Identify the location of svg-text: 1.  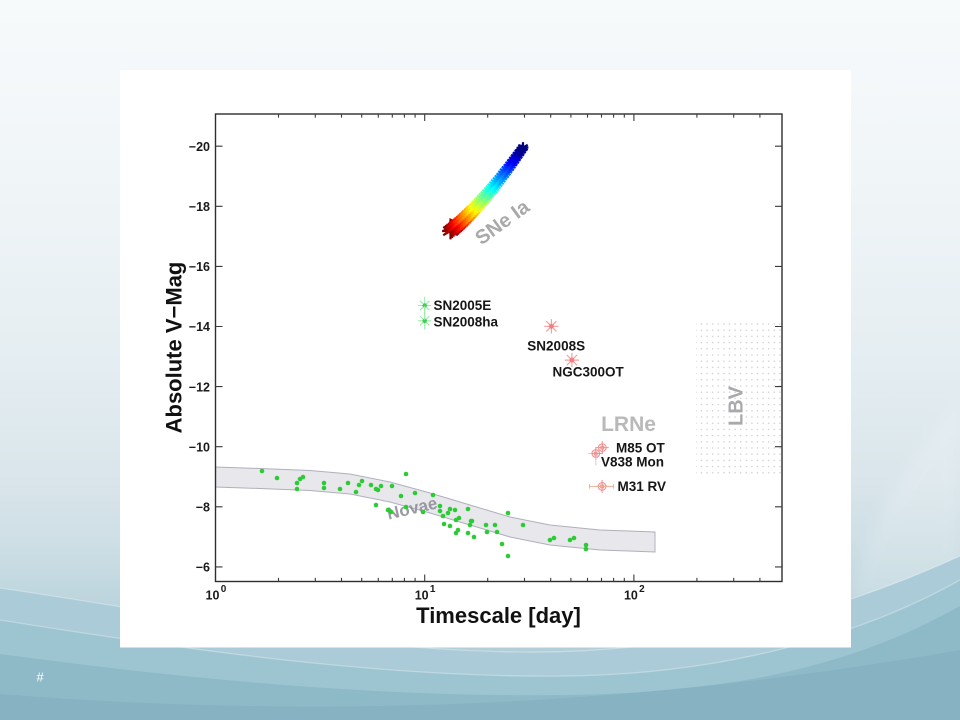
(433, 589).